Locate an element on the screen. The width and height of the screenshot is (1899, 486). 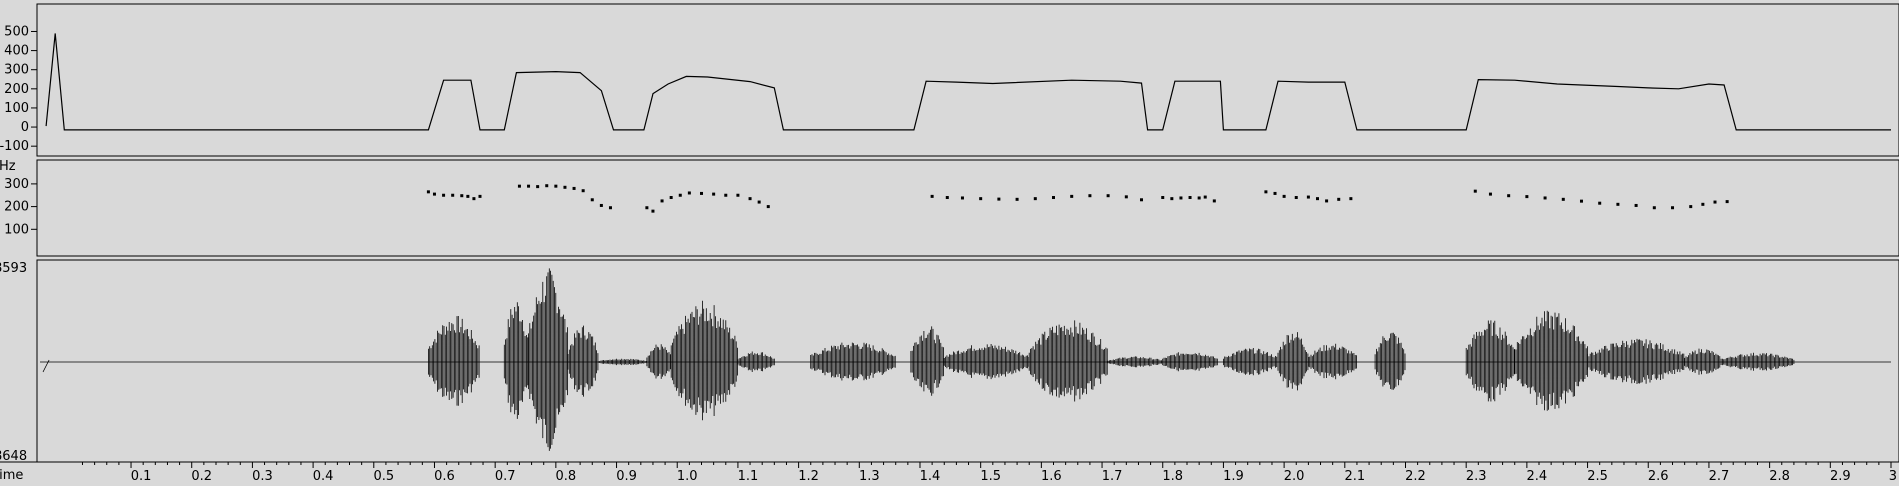
time-tick-label: 2.8 is located at coordinates (1779, 476).